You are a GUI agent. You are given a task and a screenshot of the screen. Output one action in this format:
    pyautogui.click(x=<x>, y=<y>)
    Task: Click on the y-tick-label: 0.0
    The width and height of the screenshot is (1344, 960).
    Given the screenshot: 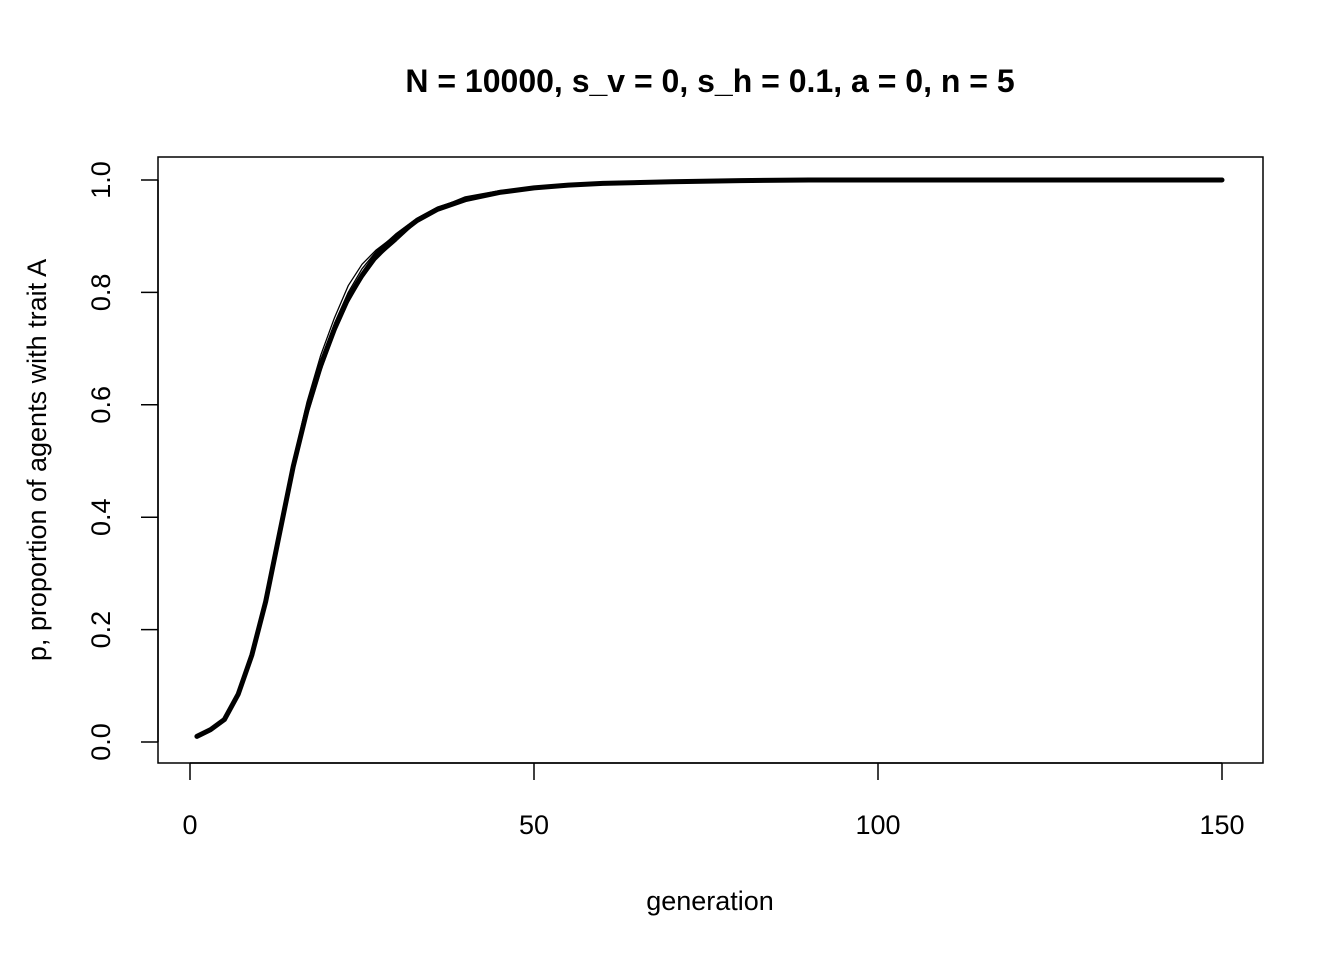 What is the action you would take?
    pyautogui.click(x=101, y=742)
    